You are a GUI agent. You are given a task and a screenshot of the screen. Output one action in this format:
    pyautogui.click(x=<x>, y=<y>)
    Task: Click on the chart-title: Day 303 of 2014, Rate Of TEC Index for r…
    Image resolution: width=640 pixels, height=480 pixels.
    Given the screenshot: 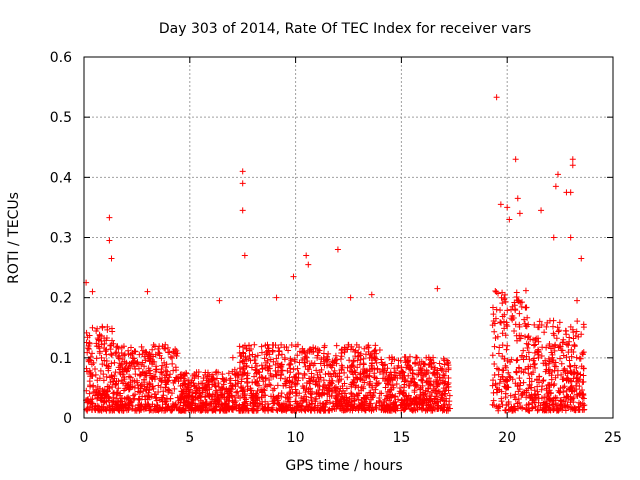 What is the action you would take?
    pyautogui.click(x=345, y=29)
    